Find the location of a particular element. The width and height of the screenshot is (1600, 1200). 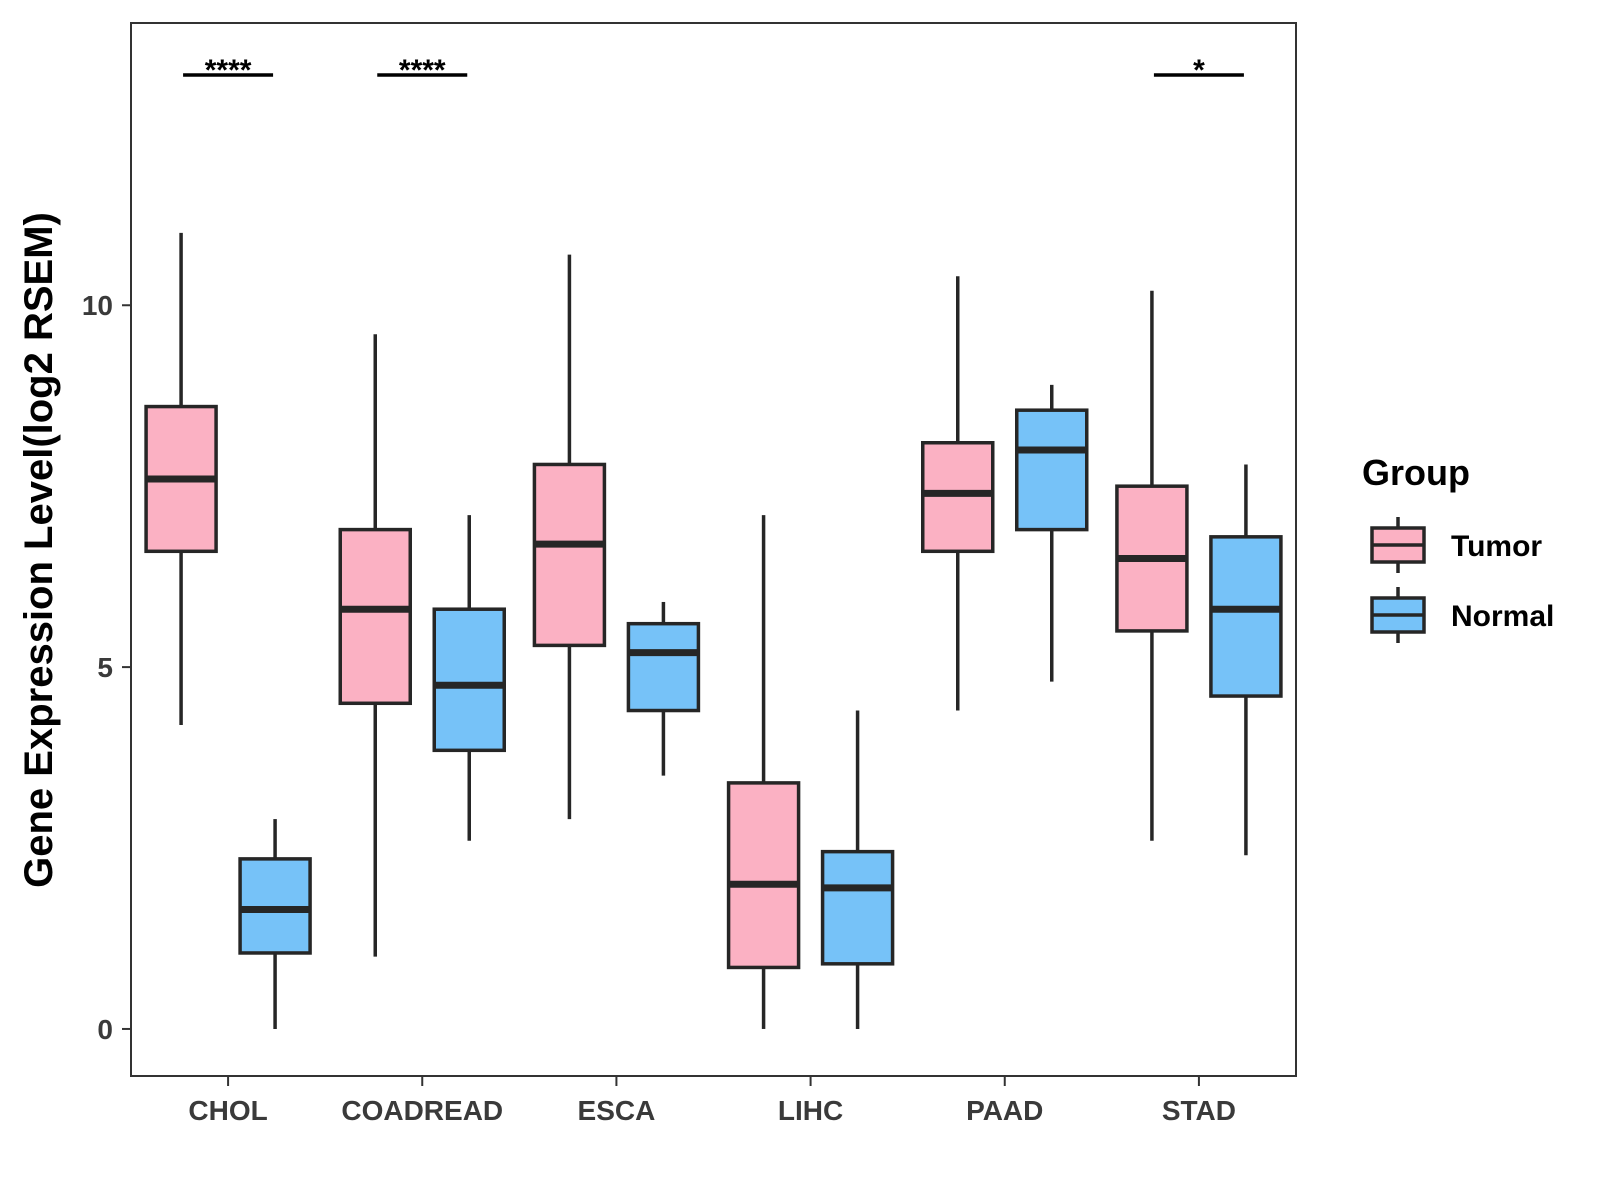

box-chol-normal is located at coordinates (275, 924).